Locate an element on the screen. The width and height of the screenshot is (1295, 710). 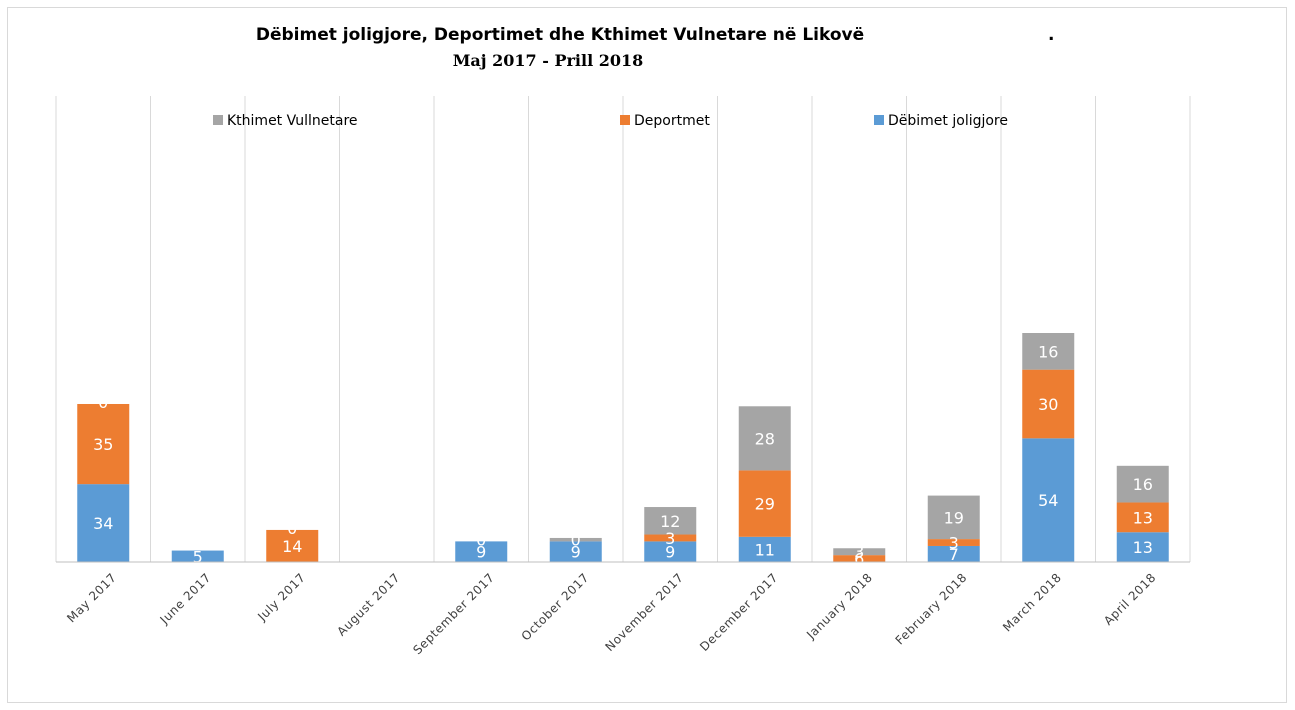
data-label: 34 is located at coordinates (103, 523).